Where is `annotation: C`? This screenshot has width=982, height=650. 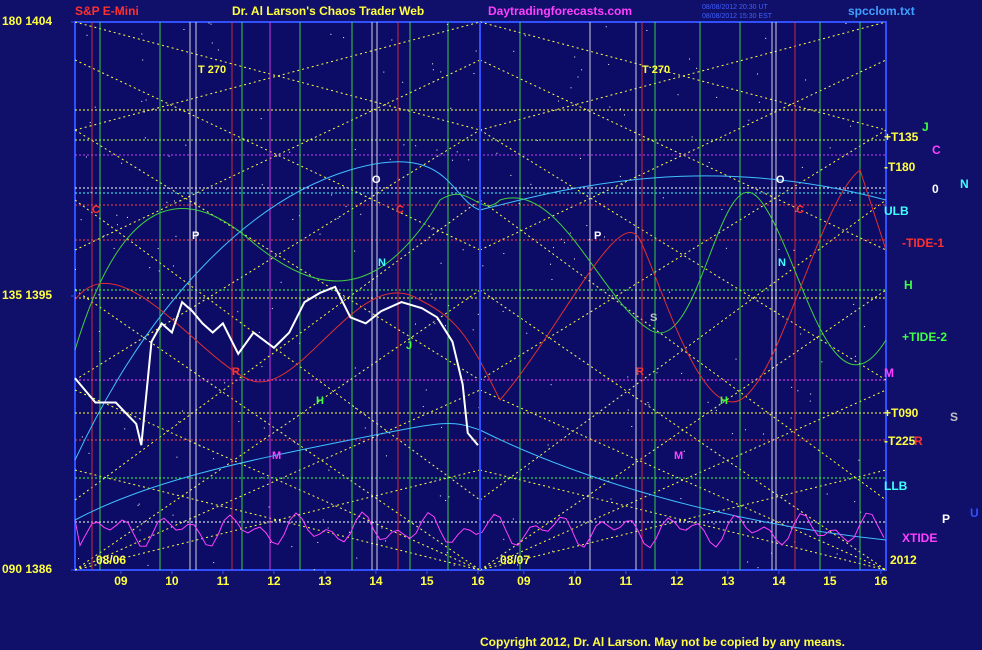 annotation: C is located at coordinates (400, 210).